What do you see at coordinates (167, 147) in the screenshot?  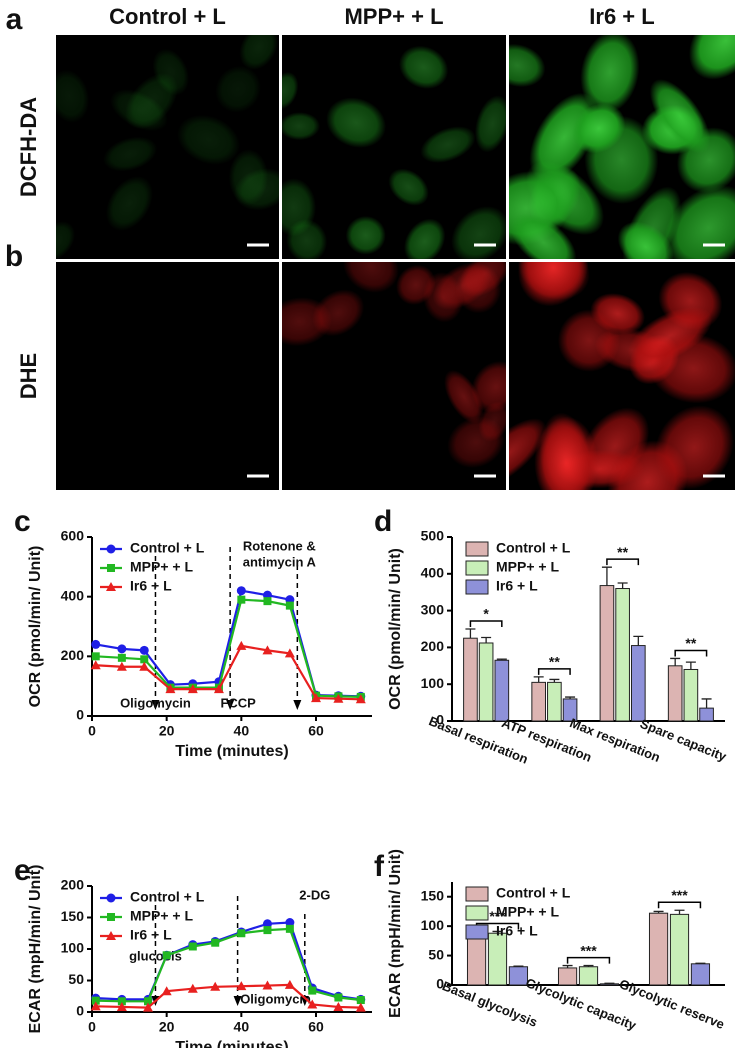 I see `micrograph` at bounding box center [167, 147].